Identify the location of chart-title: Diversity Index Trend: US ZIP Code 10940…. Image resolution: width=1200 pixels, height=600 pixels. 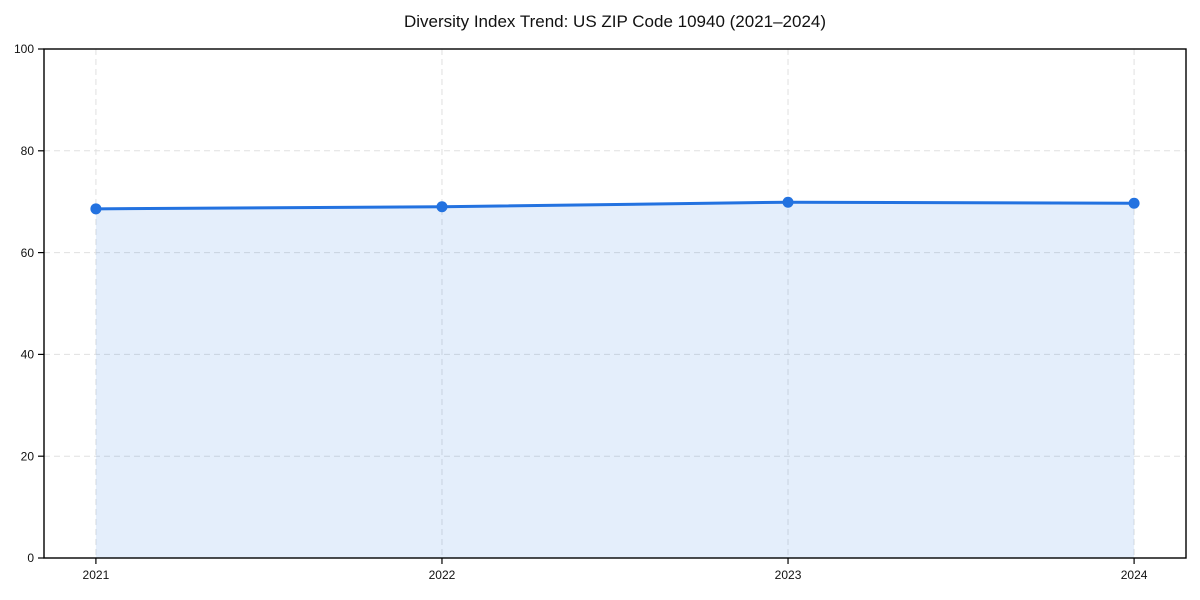
(615, 21).